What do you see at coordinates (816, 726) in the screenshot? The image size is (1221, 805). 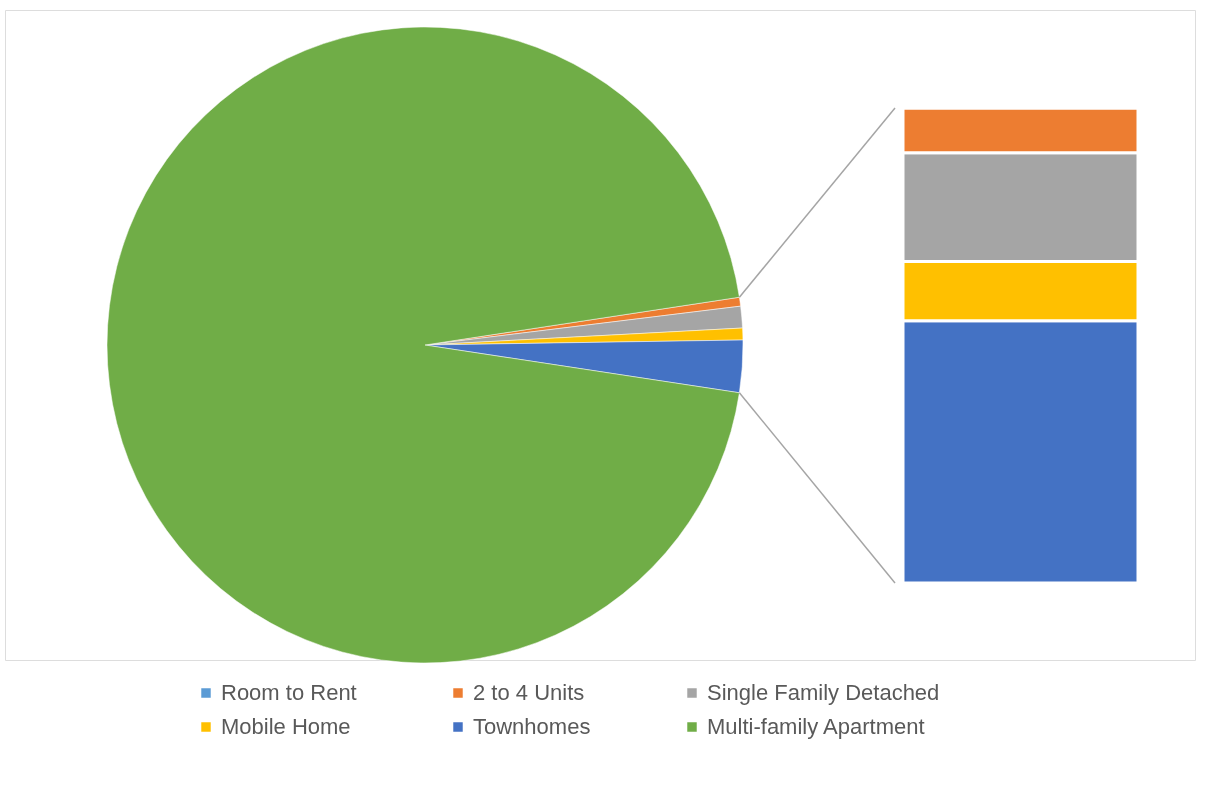 I see `legend-label: Multi-family Apartment` at bounding box center [816, 726].